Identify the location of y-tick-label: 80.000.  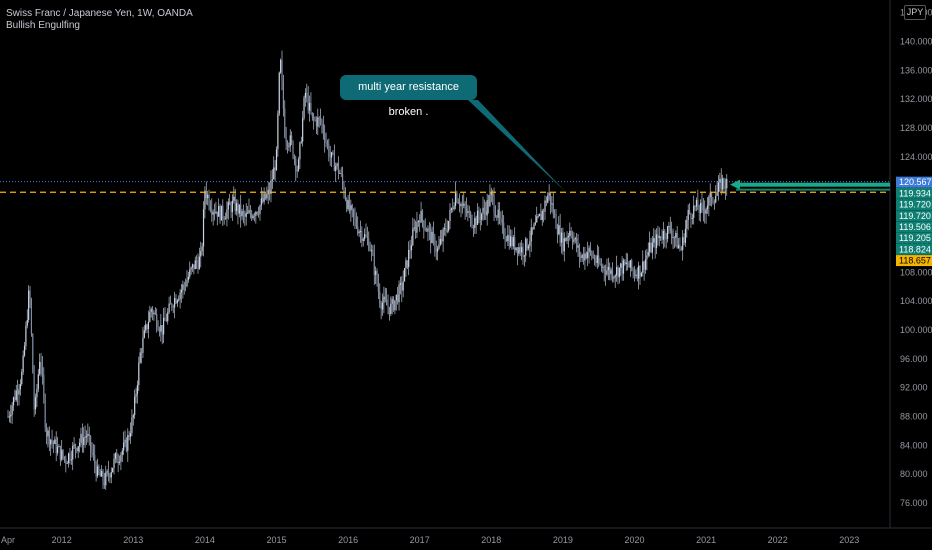
(914, 474).